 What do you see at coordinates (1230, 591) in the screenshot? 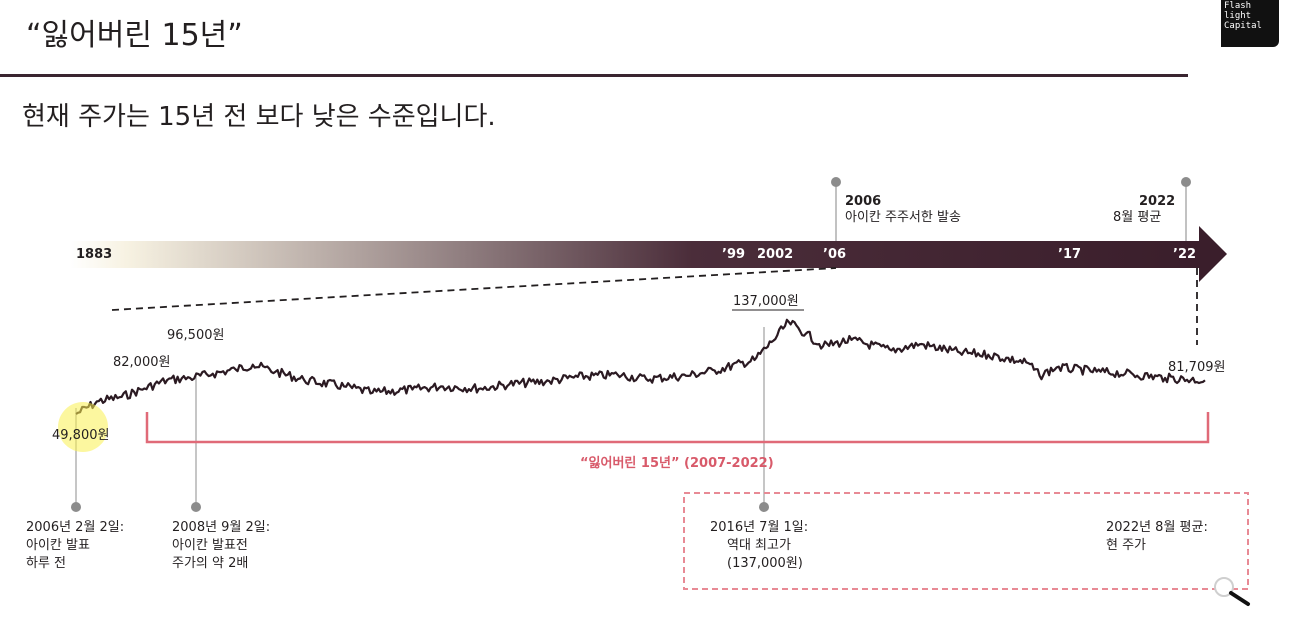
I see `magnifier-icon` at bounding box center [1230, 591].